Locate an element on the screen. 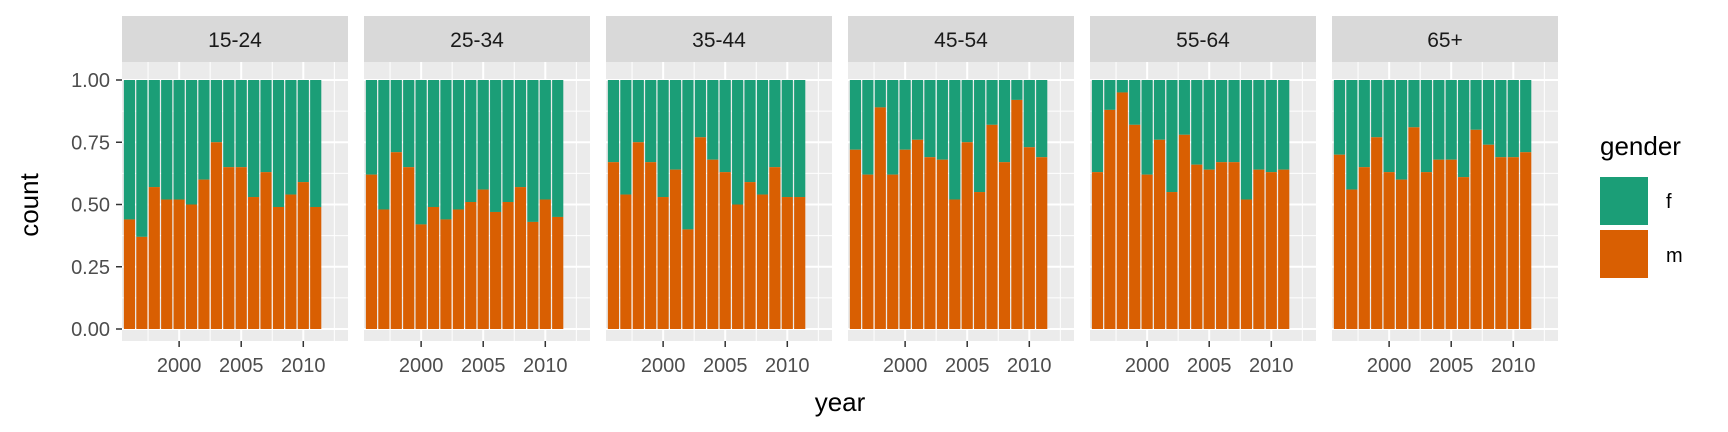 This screenshot has height=432, width=1728. facet-panel-65+: 65+ is located at coordinates (1445, 178).